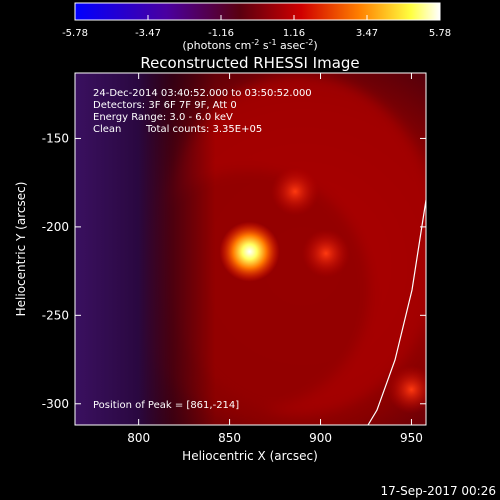  What do you see at coordinates (440, 33) in the screenshot?
I see `colorbar-tick-label: 5.78` at bounding box center [440, 33].